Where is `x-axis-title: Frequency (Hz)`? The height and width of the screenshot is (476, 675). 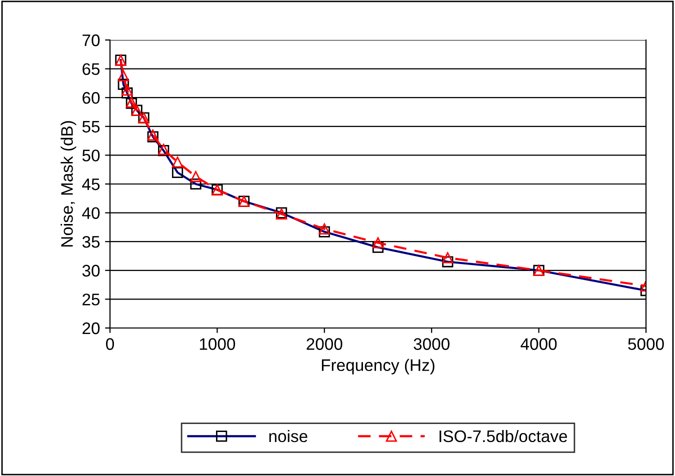 x-axis-title: Frequency (Hz) is located at coordinates (378, 366).